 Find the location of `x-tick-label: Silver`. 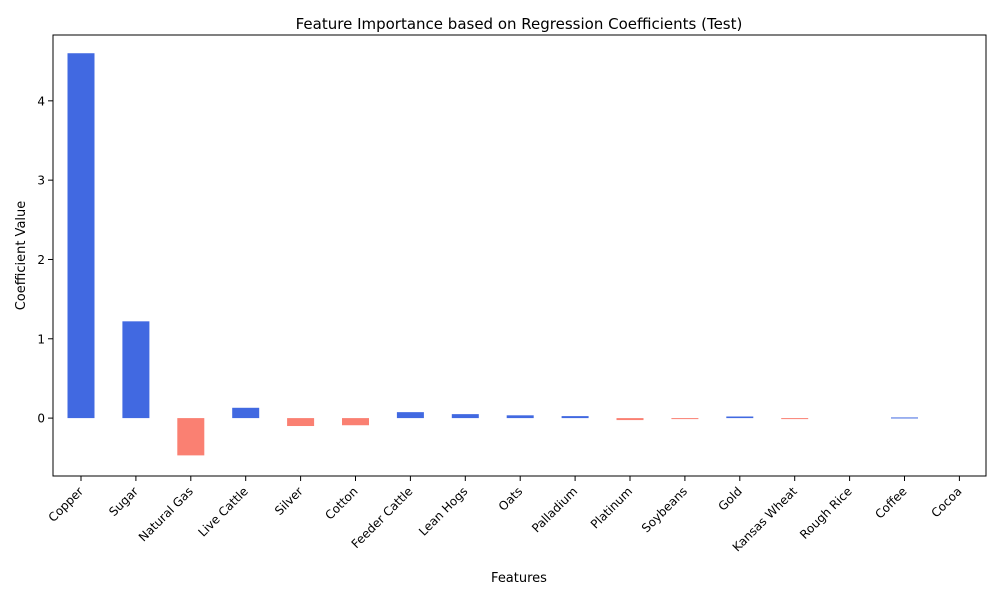

x-tick-label: Silver is located at coordinates (289, 501).